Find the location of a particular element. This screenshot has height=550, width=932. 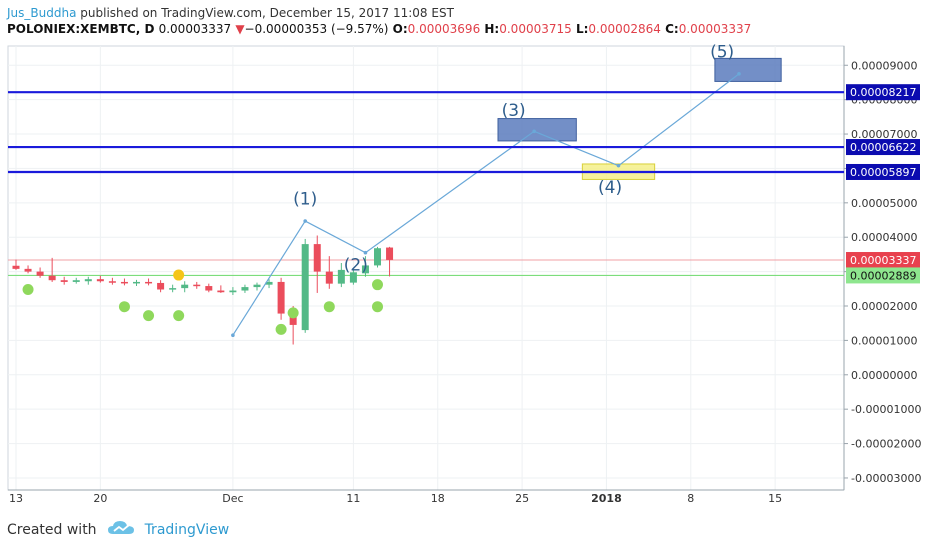

footer: Created with TradingView is located at coordinates (118, 530).